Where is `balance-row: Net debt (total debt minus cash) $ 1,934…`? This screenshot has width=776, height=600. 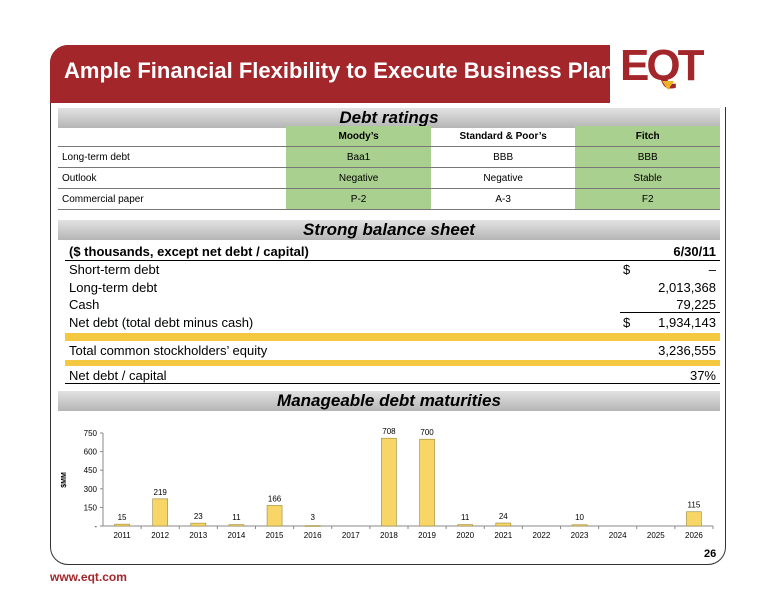
balance-row: Net debt (total debt minus cash) $ 1,934… is located at coordinates (392, 322).